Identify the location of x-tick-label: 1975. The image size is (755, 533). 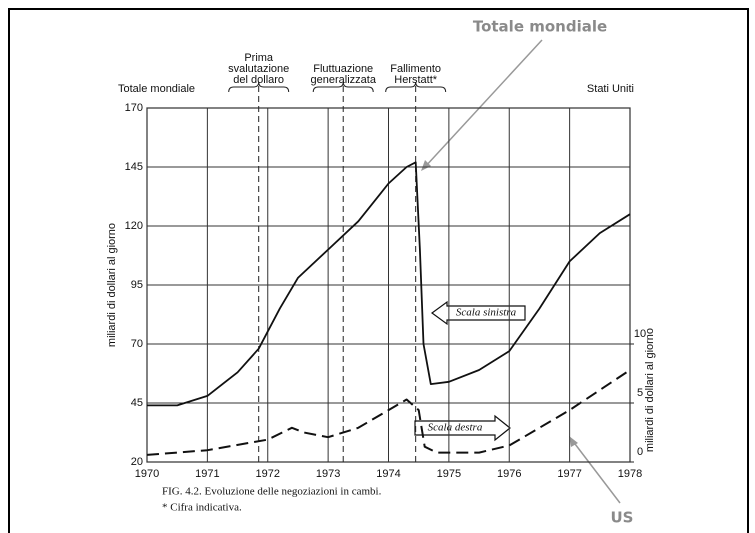
(449, 474).